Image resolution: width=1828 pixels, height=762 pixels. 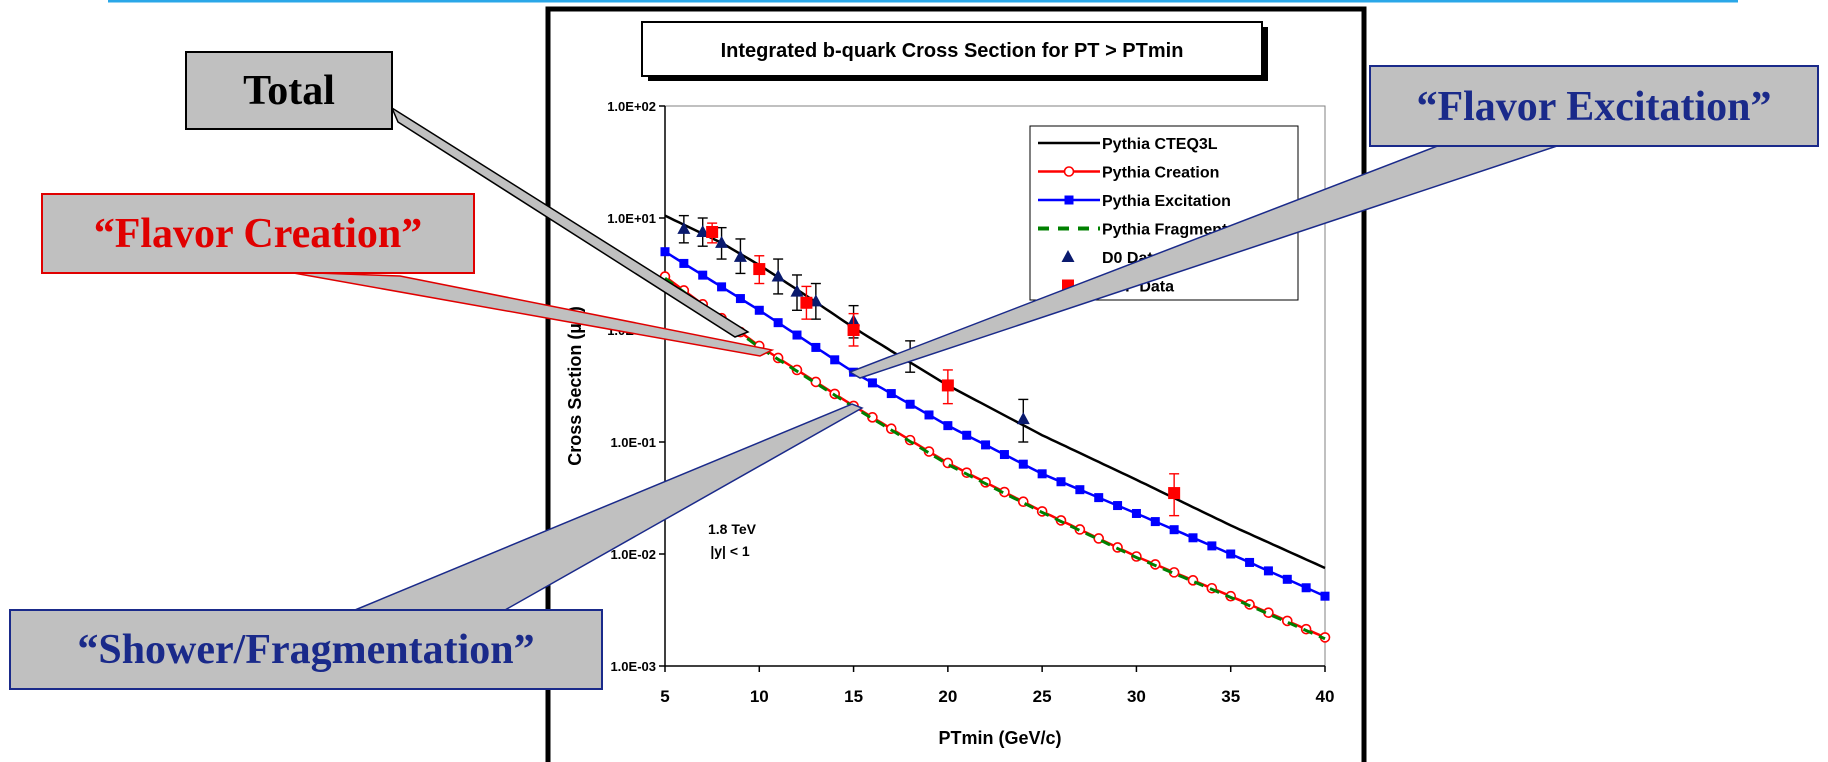 I want to click on shower-fragmentation-callout, so click(x=306, y=649).